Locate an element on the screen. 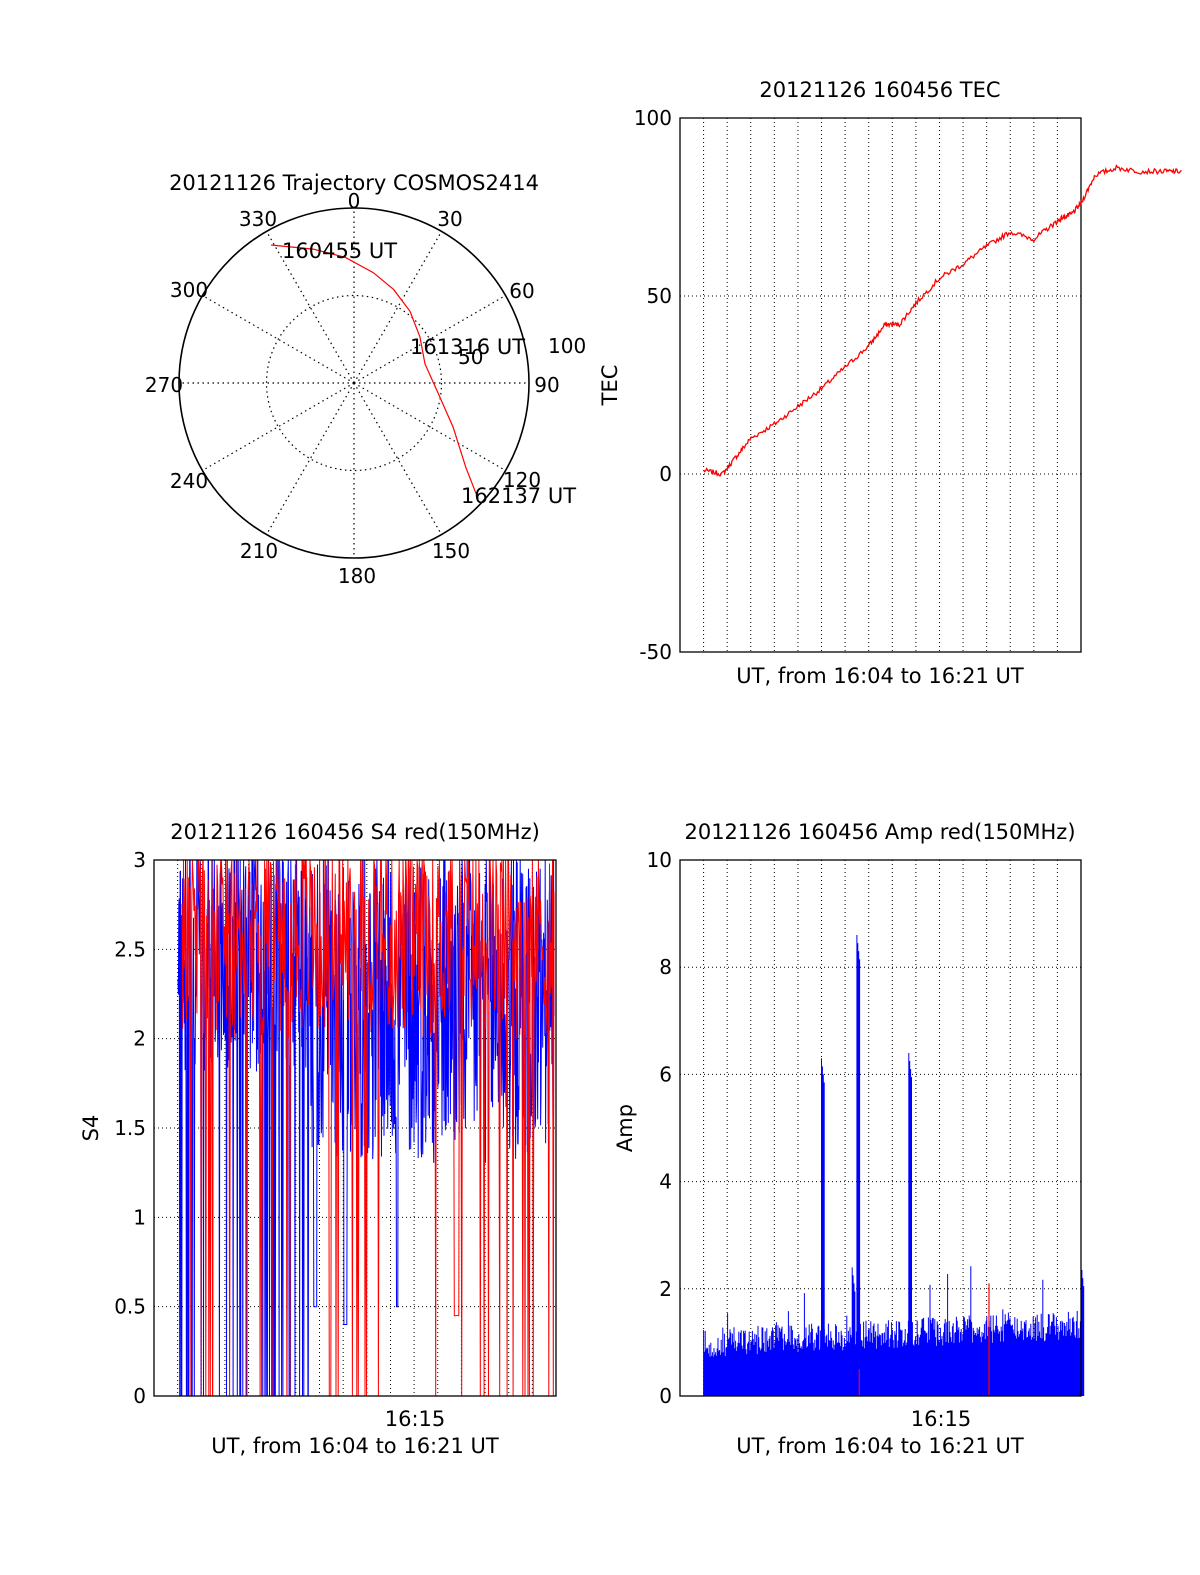 The width and height of the screenshot is (1200, 1575). polar-grid is located at coordinates (354, 383).